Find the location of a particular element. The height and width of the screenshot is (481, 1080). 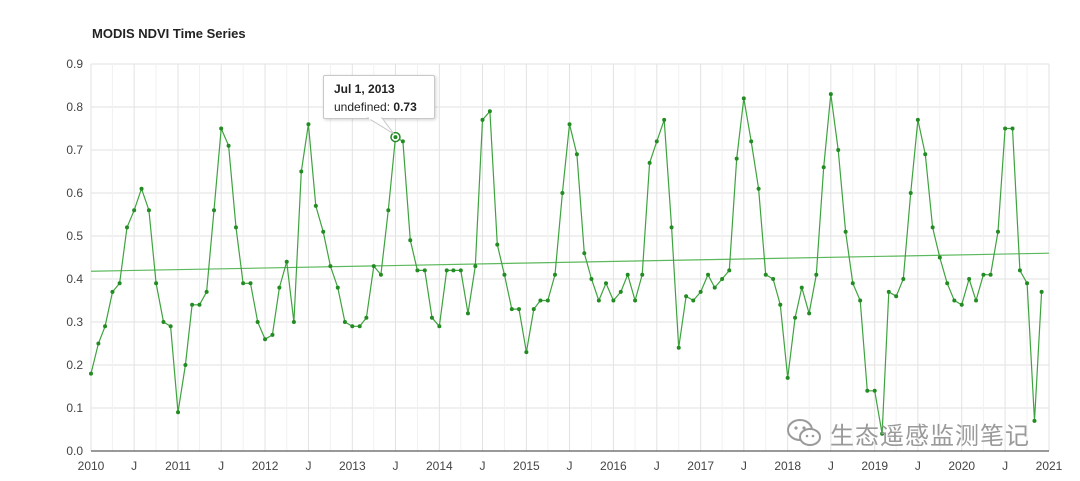

x-tick-label: 2019 is located at coordinates (874, 466).